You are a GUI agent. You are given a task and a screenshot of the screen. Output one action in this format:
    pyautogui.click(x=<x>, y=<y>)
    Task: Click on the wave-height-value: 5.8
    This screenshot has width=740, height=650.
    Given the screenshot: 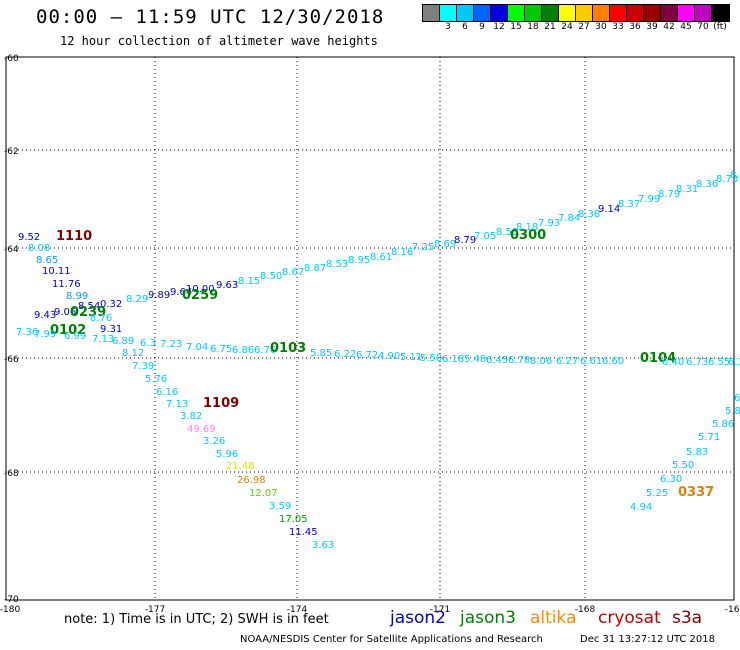 What is the action you would take?
    pyautogui.click(x=732, y=411)
    